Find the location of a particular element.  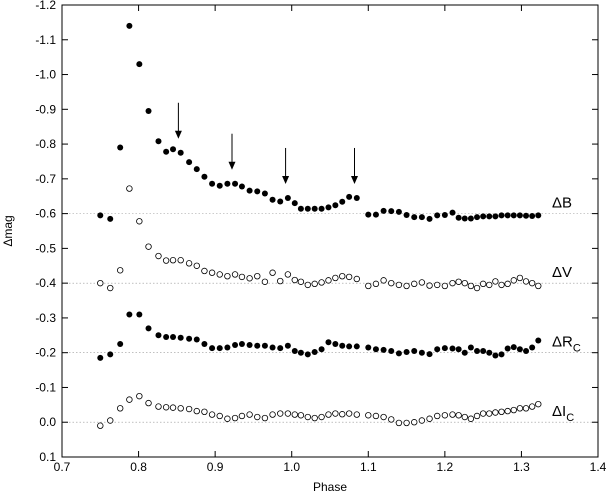

y-tick-label: 0.0 is located at coordinates (47, 422).